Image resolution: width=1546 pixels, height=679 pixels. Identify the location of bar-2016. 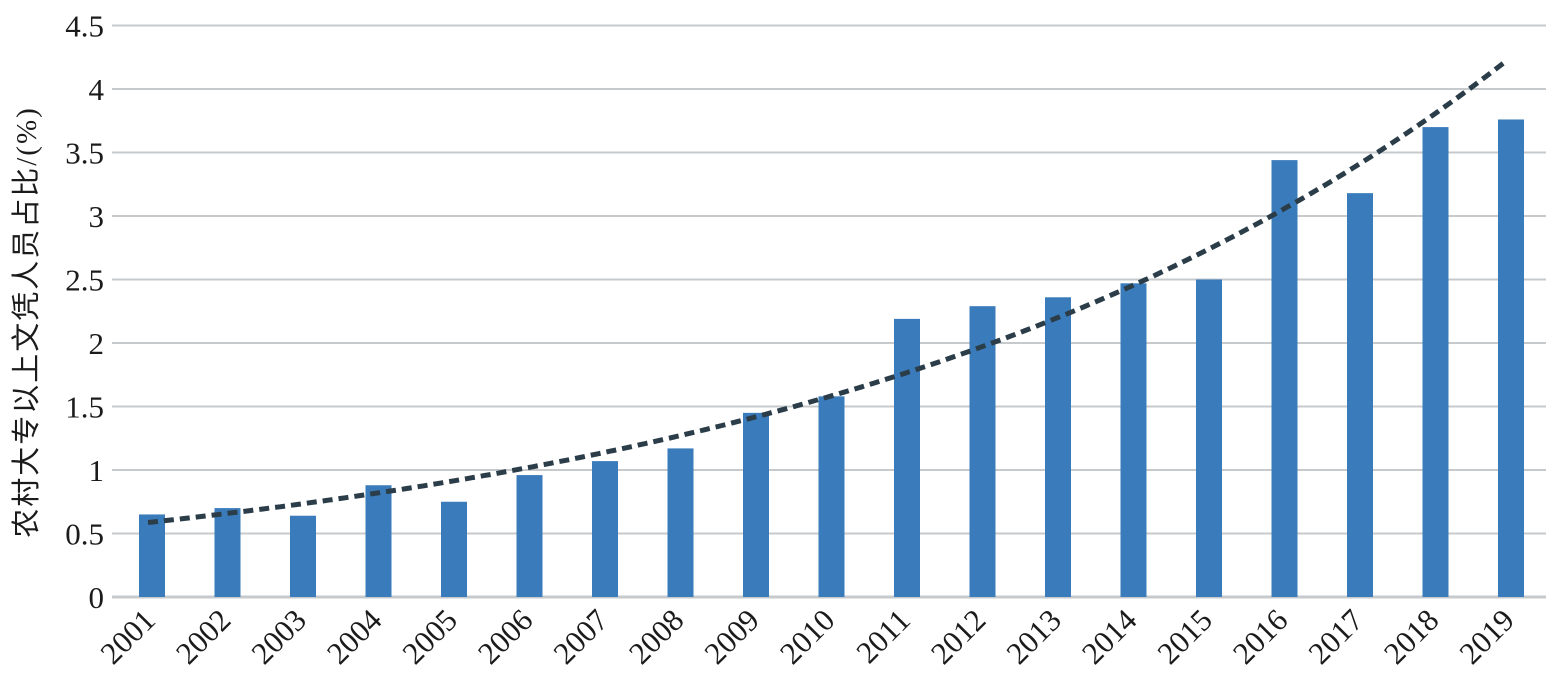
(1284, 378).